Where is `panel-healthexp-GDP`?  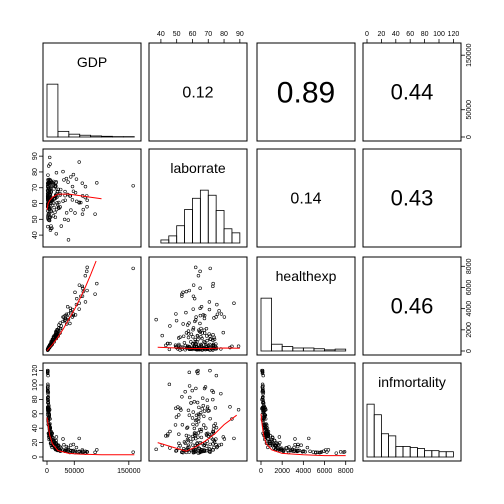
panel-healthexp-GDP is located at coordinates (92, 306).